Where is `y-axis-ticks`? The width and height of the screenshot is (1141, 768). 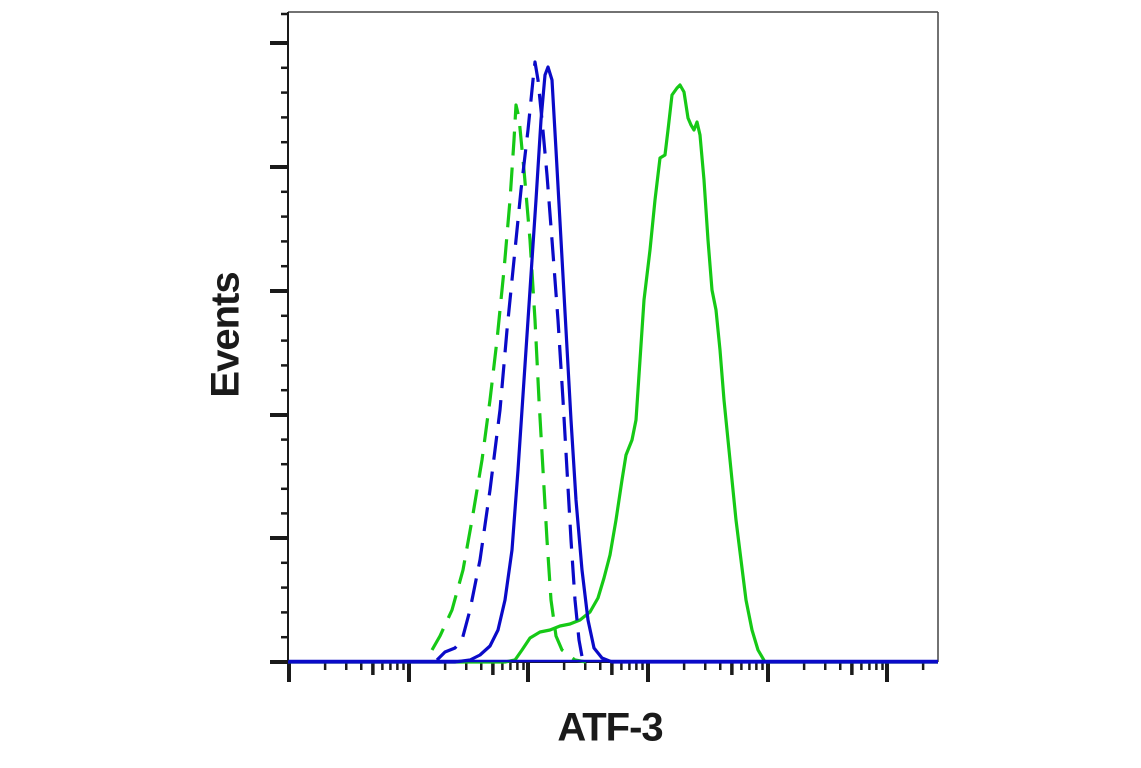 y-axis-ticks is located at coordinates (279, 338).